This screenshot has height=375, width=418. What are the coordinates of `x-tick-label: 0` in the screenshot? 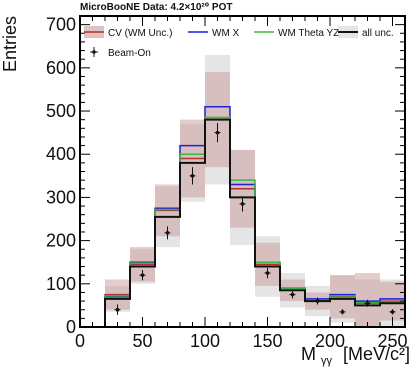 It's located at (80, 341).